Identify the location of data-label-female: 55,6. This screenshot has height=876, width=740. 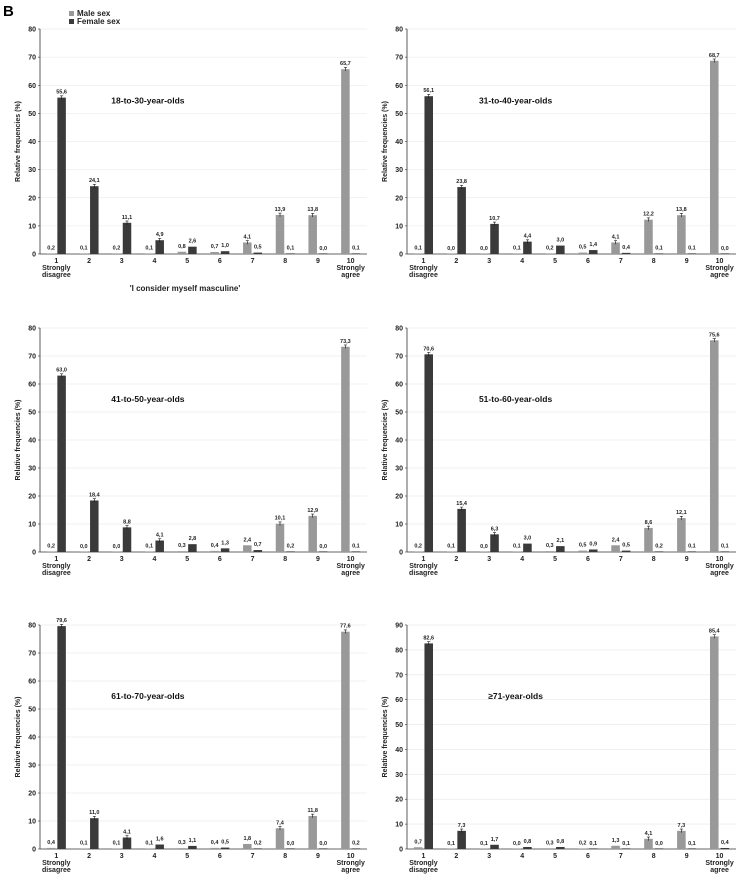
(61, 93).